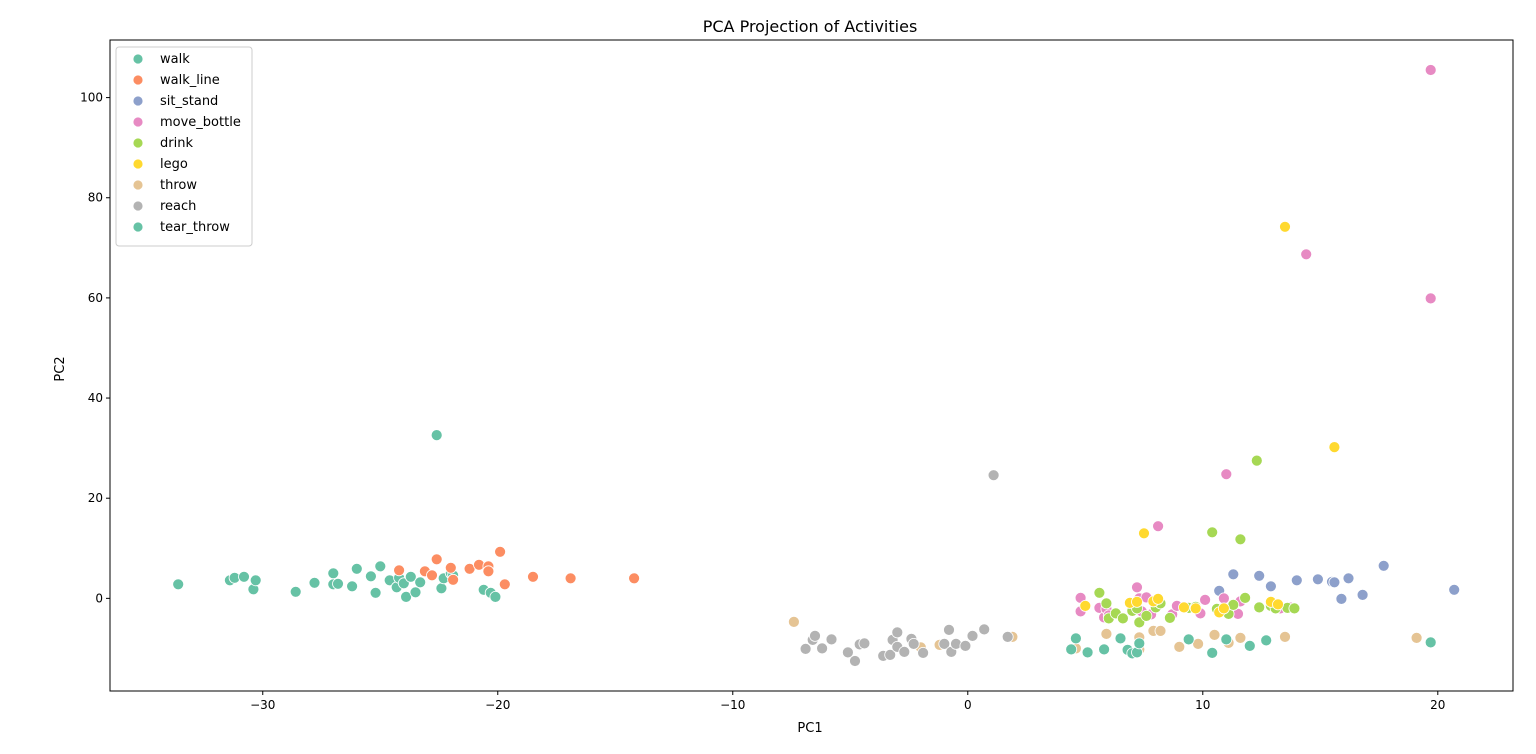 This screenshot has width=1536, height=754. I want to click on y-axis-label: PC2, so click(60, 368).